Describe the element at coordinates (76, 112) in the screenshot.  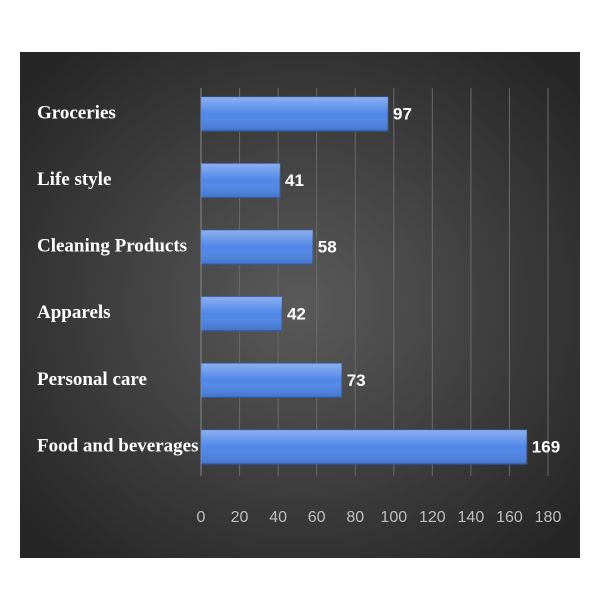
I see `y-tick-label: Groceries` at that location.